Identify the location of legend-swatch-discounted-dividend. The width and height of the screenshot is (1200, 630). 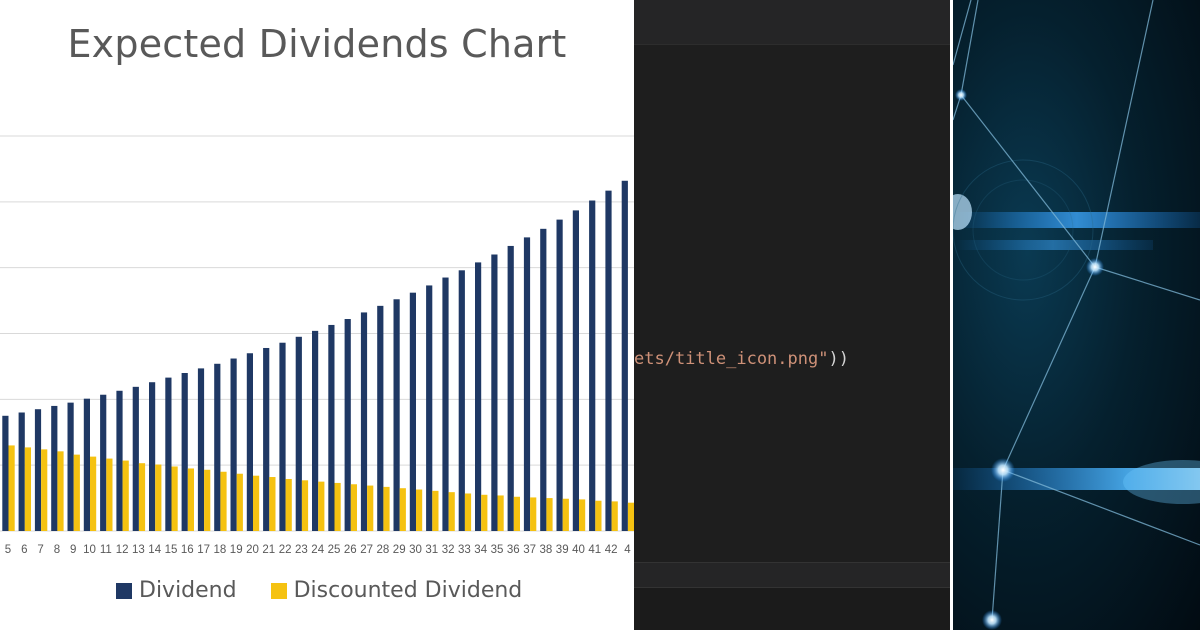
(278, 590).